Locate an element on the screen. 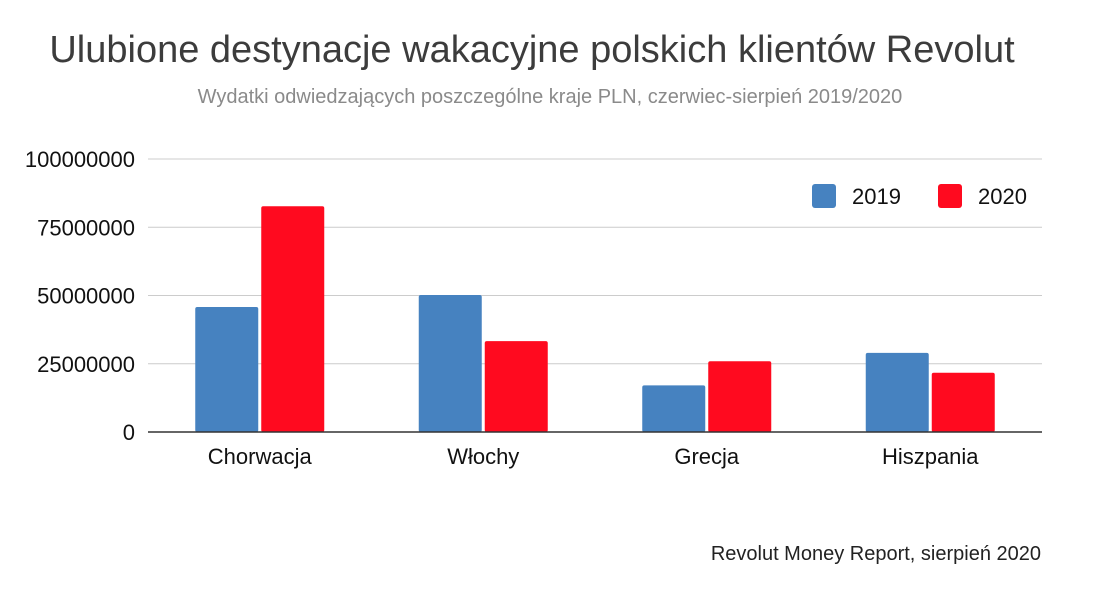  y-tick-label: 0 is located at coordinates (129, 432).